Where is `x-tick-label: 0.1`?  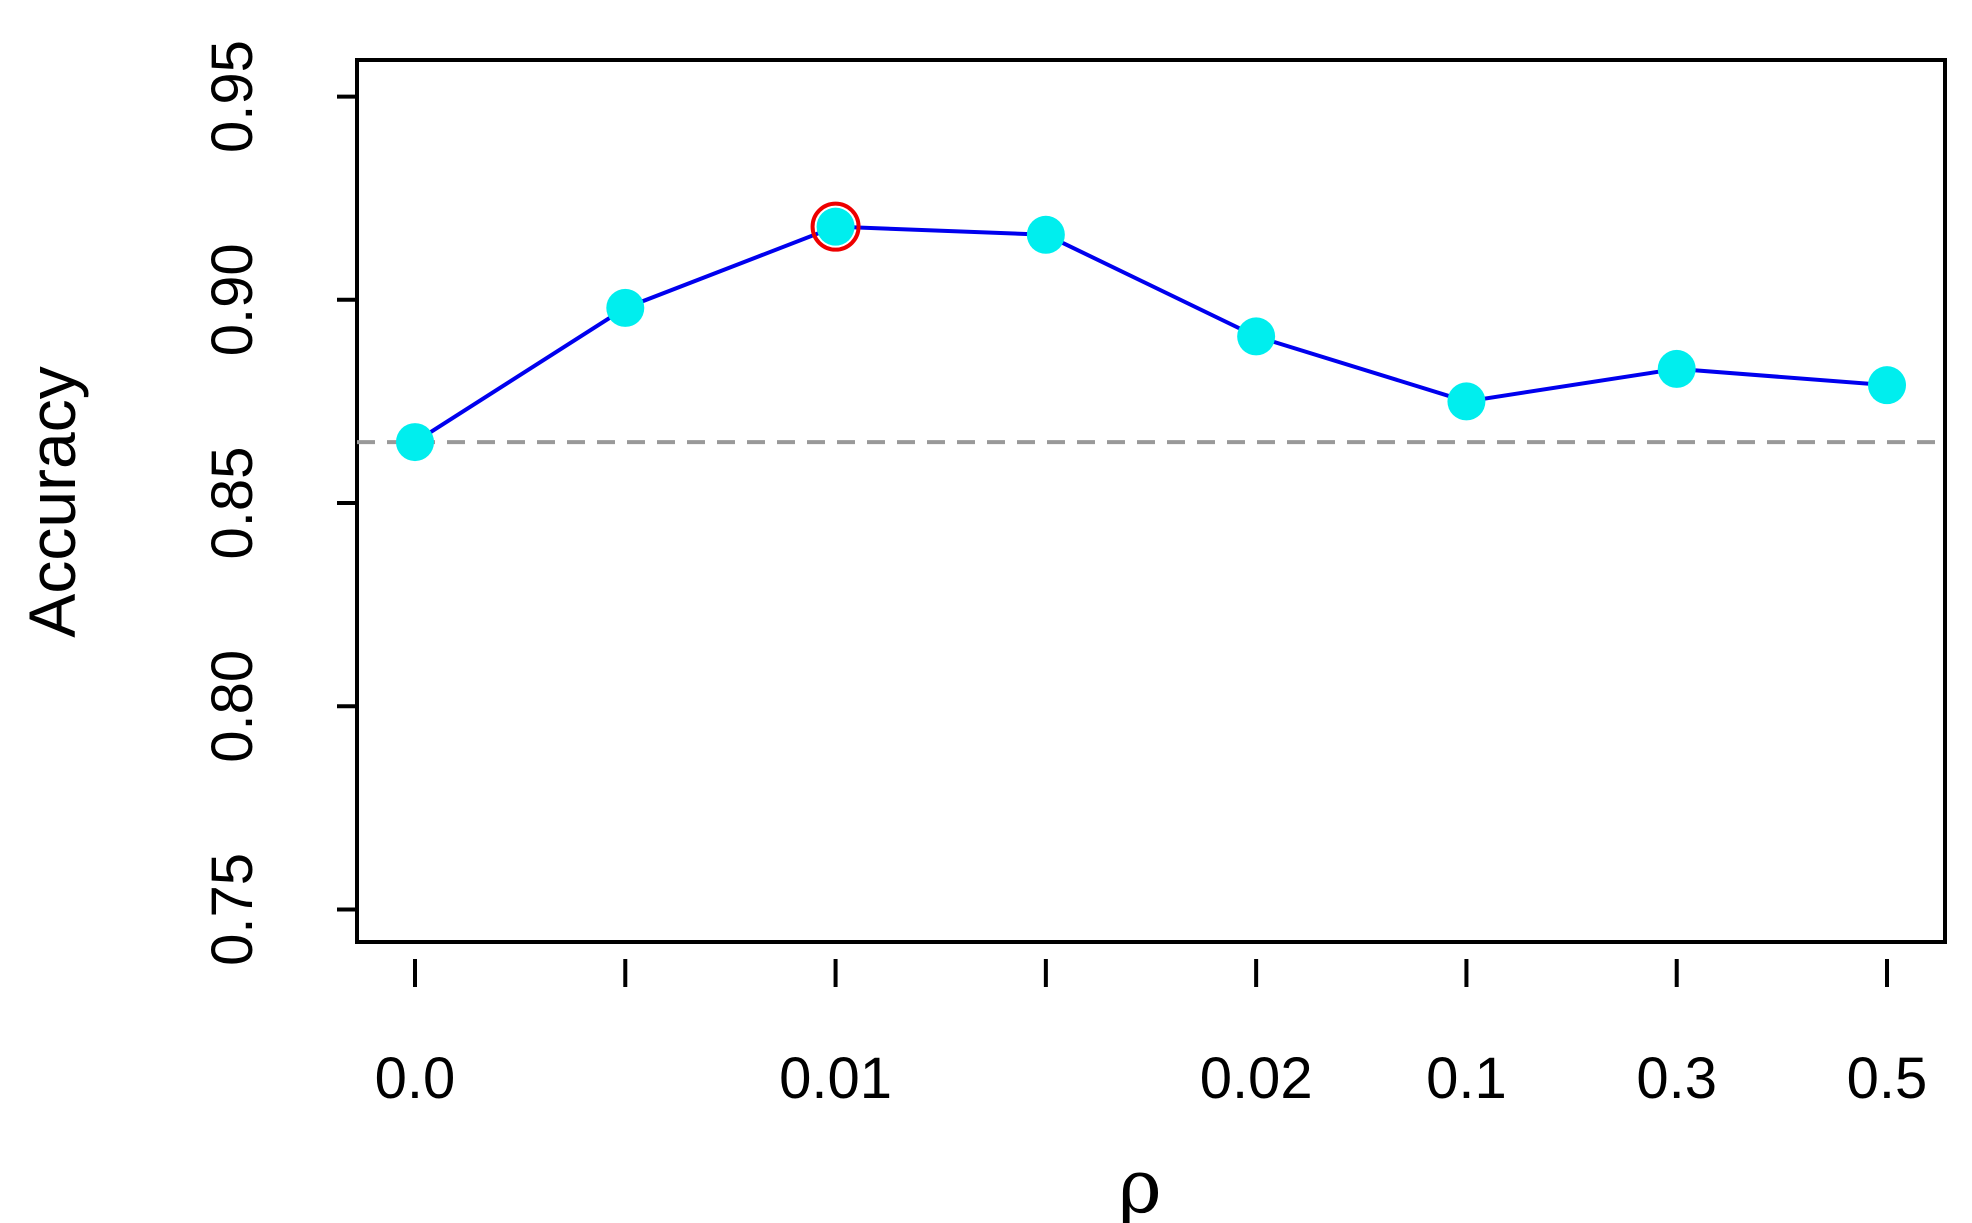
x-tick-label: 0.1 is located at coordinates (1466, 1078).